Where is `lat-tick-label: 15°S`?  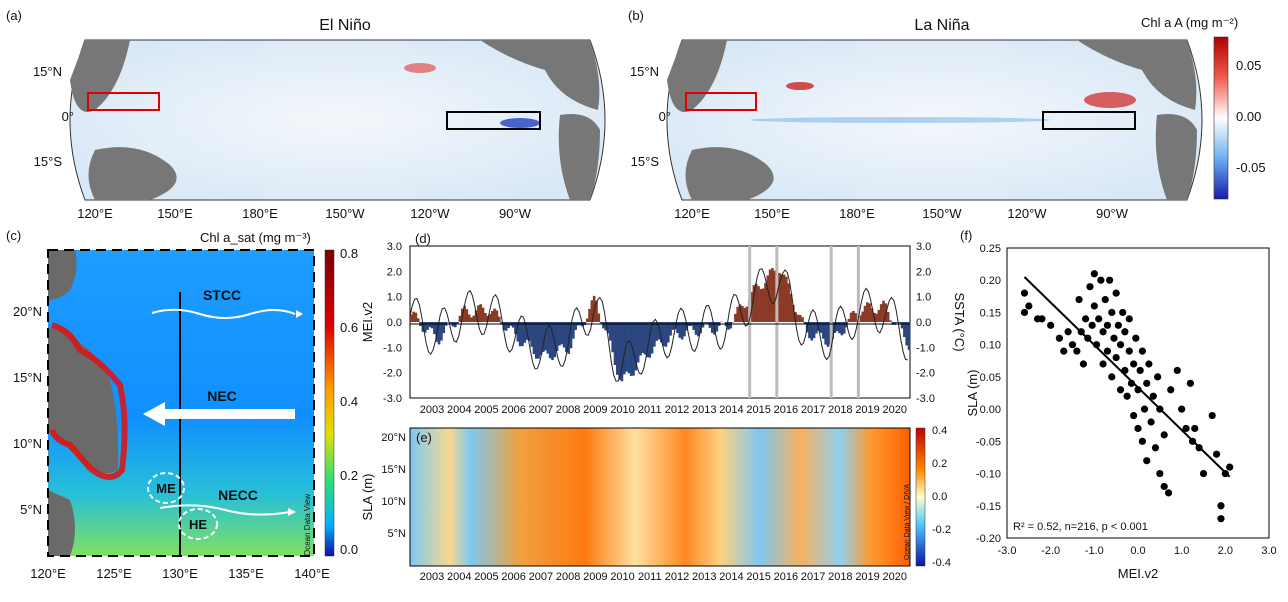 lat-tick-label: 15°S is located at coordinates (48, 161).